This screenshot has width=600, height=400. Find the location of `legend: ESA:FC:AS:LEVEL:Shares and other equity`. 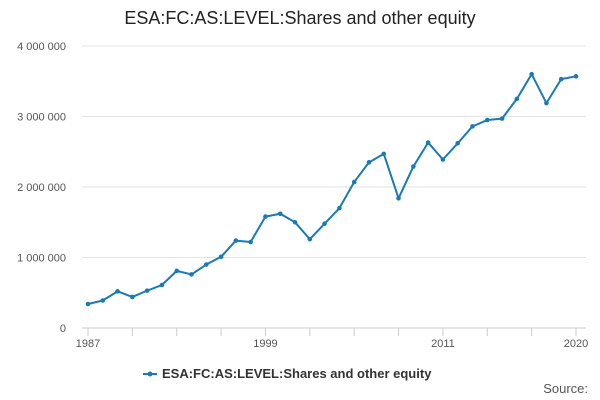

legend: ESA:FC:AS:LEVEL:Shares and other equity is located at coordinates (287, 373).